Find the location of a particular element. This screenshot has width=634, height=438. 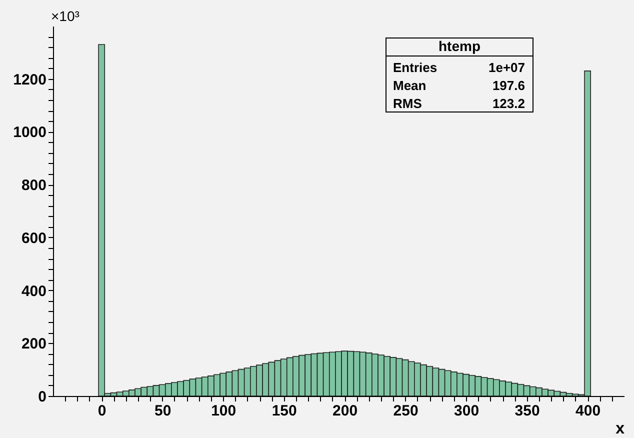

y-tick-label: 400 is located at coordinates (33, 291).